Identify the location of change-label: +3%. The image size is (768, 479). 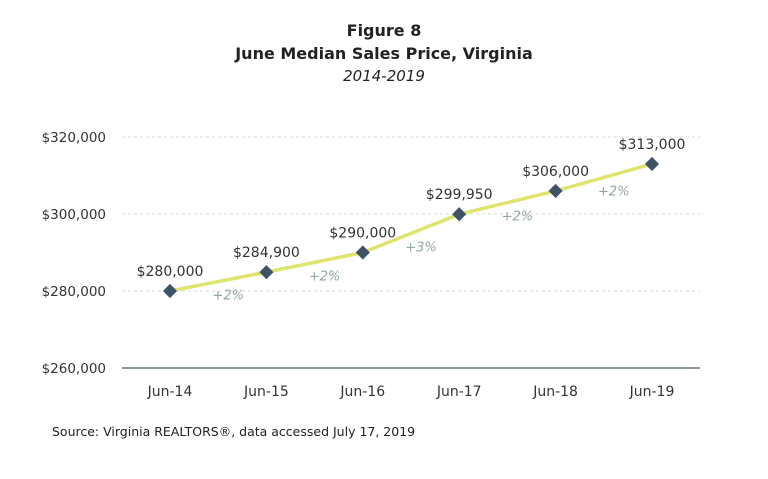
(421, 247).